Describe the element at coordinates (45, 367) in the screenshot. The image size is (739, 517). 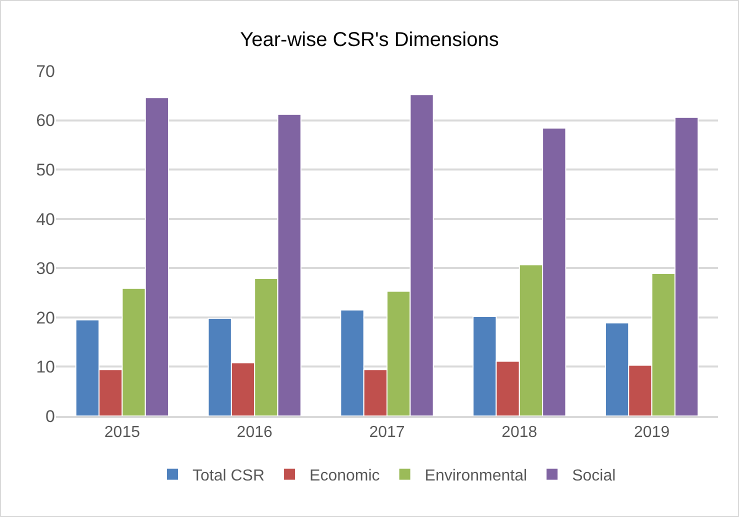
I see `y-tick-label: 10` at that location.